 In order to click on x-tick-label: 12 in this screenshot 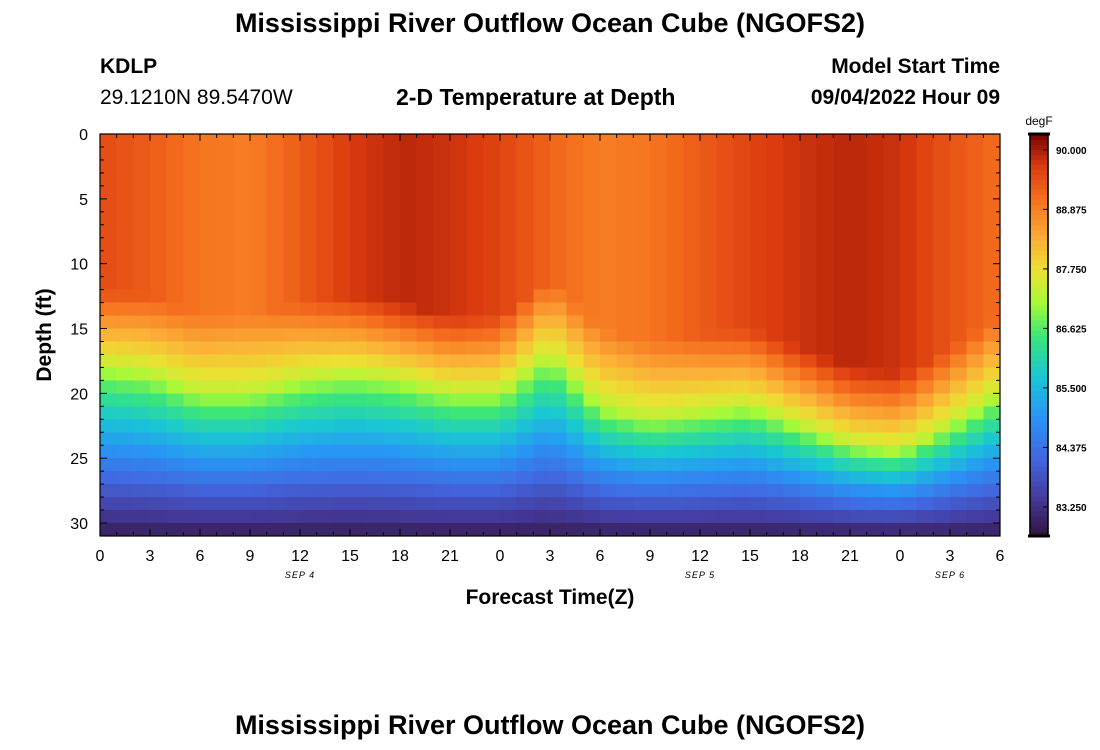, I will do `click(700, 556)`.